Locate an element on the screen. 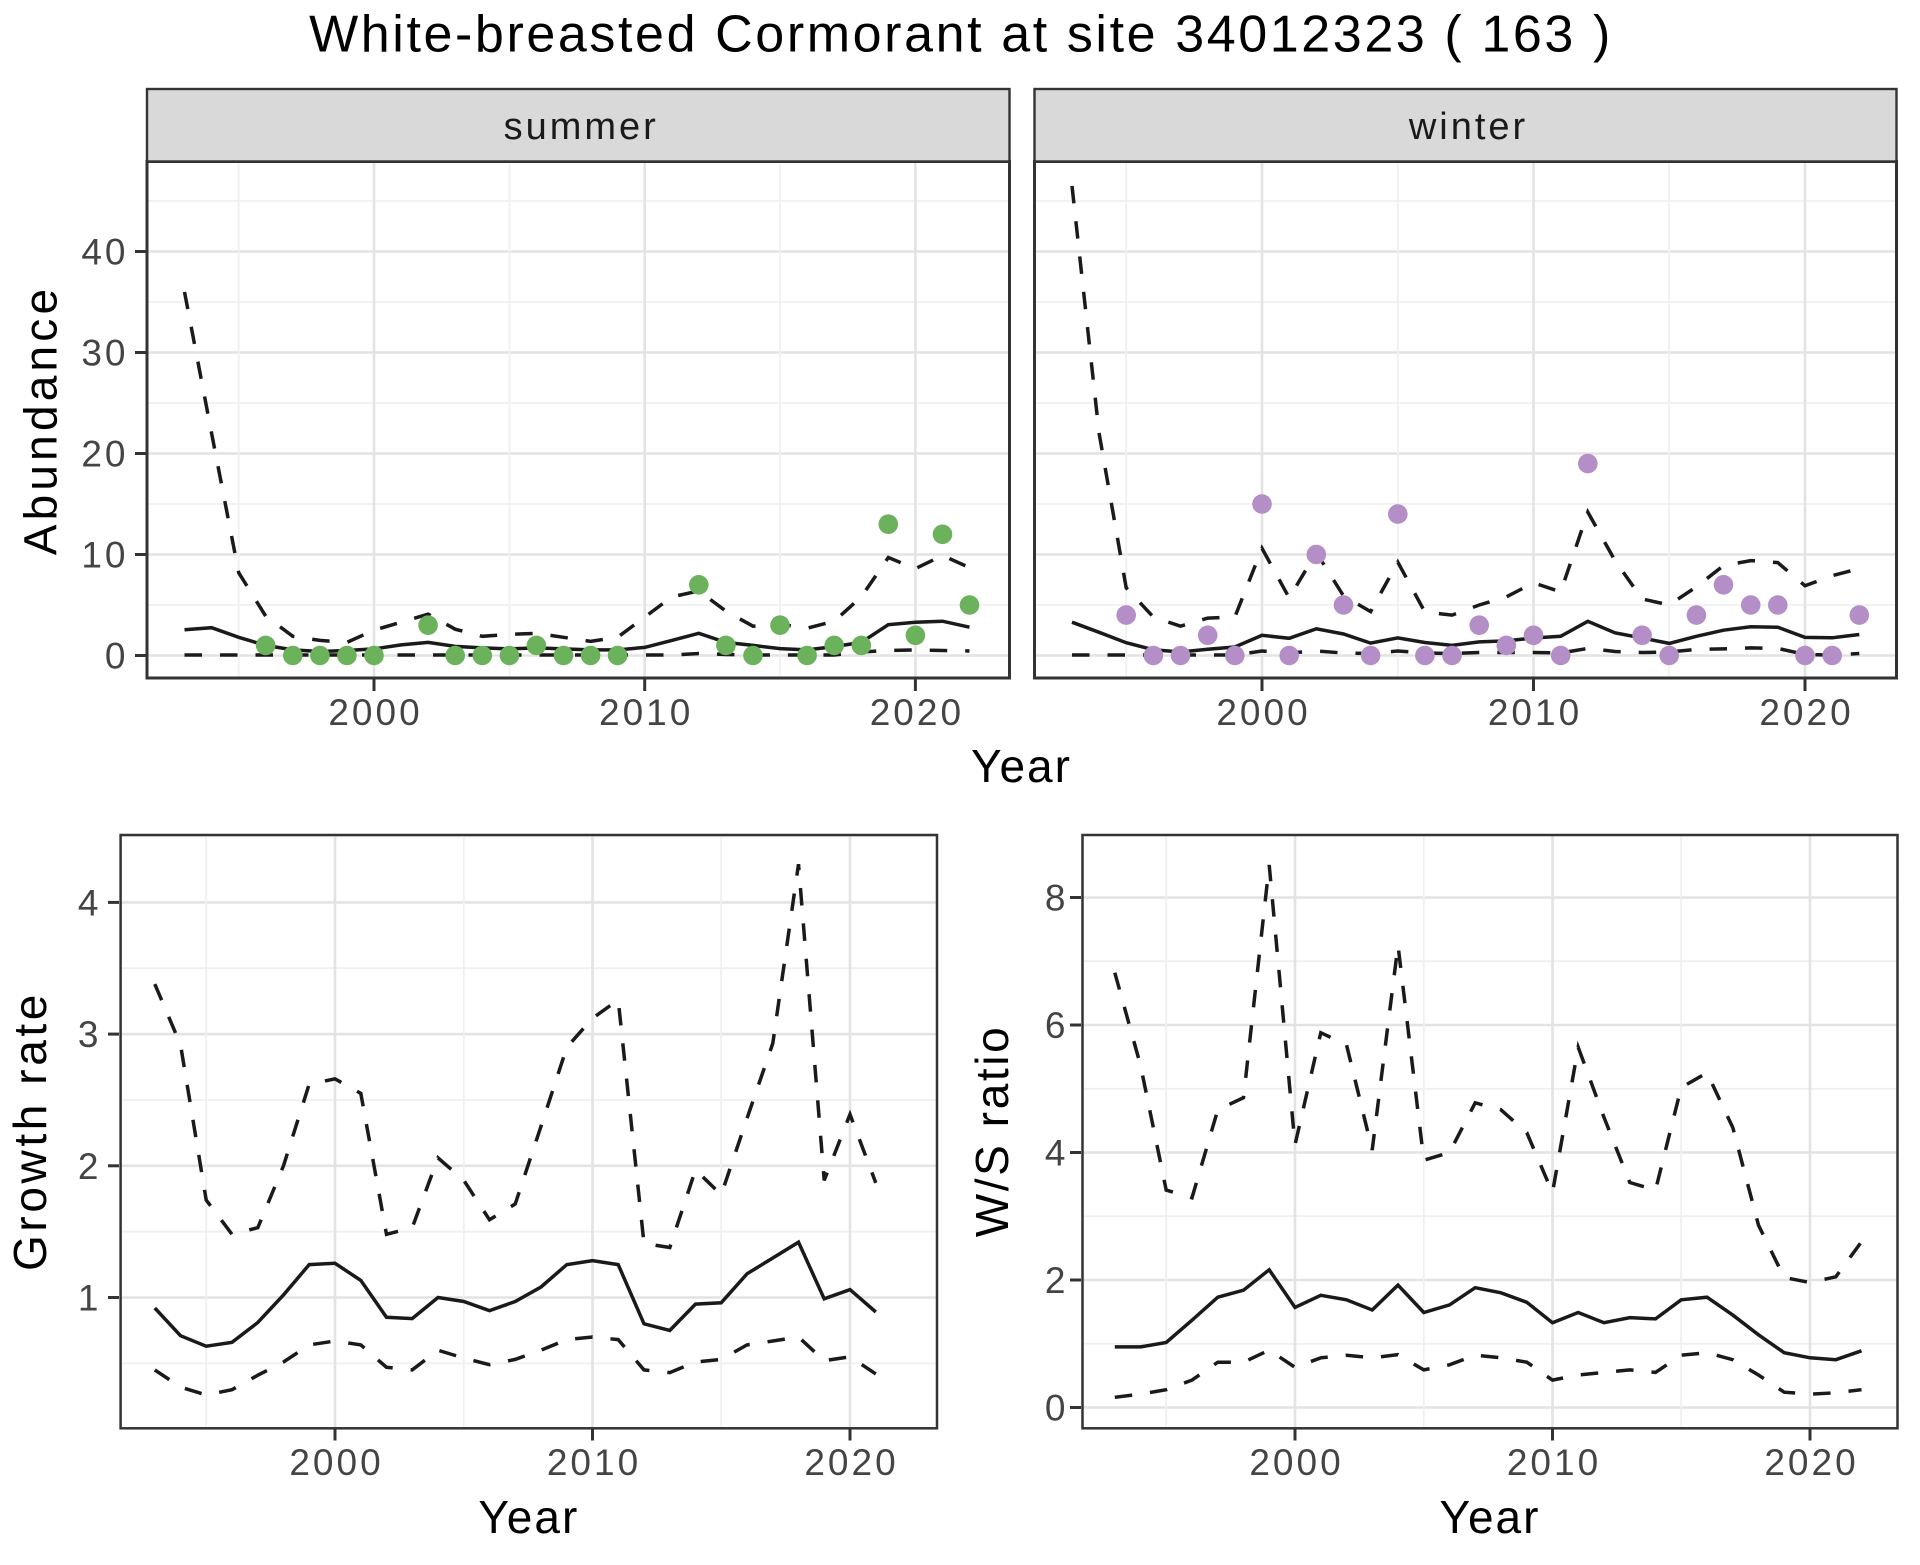 The height and width of the screenshot is (1565, 1920). svg-text: 8 is located at coordinates (1055, 898).